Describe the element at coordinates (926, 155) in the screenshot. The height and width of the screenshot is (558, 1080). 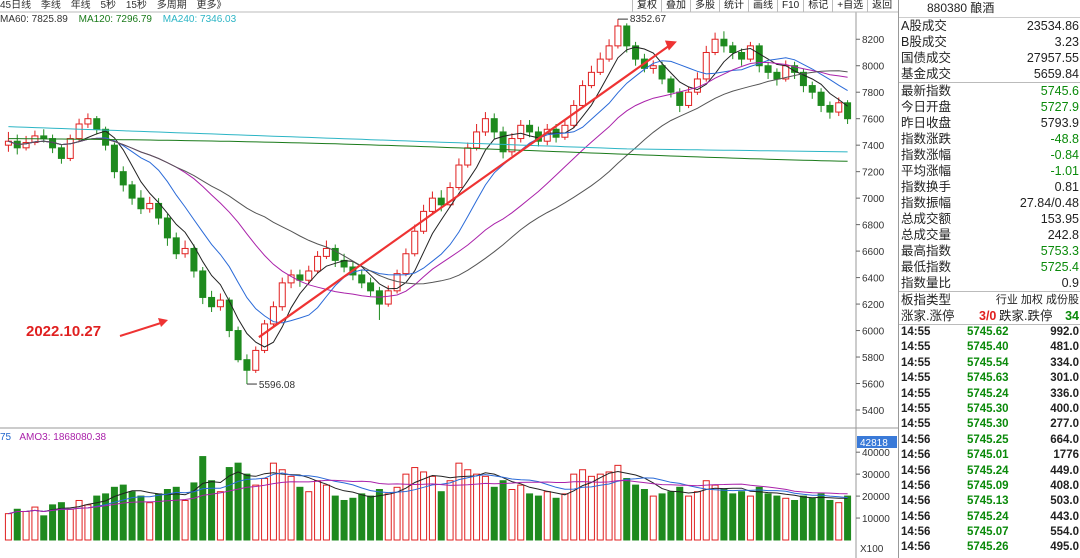
I see `index-row-label: 指数涨幅` at that location.